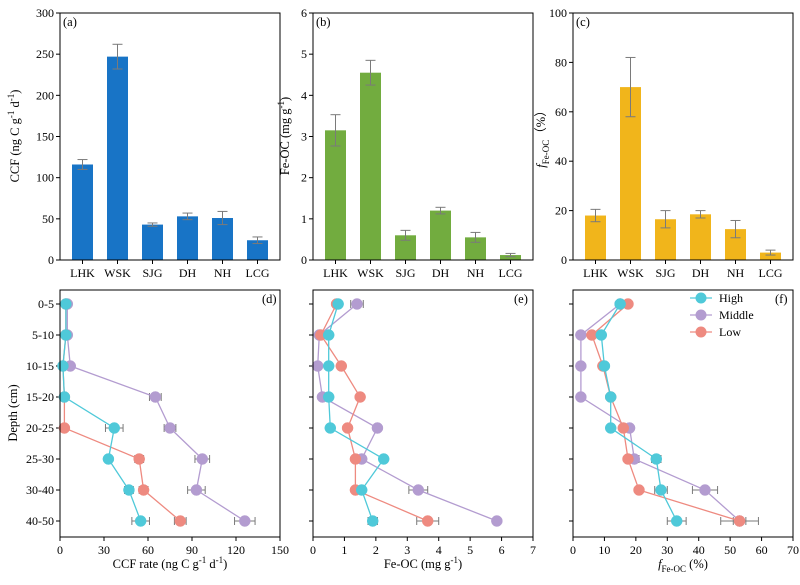  Describe the element at coordinates (476, 273) in the screenshot. I see `panel-b-xtick-label: NH` at that location.